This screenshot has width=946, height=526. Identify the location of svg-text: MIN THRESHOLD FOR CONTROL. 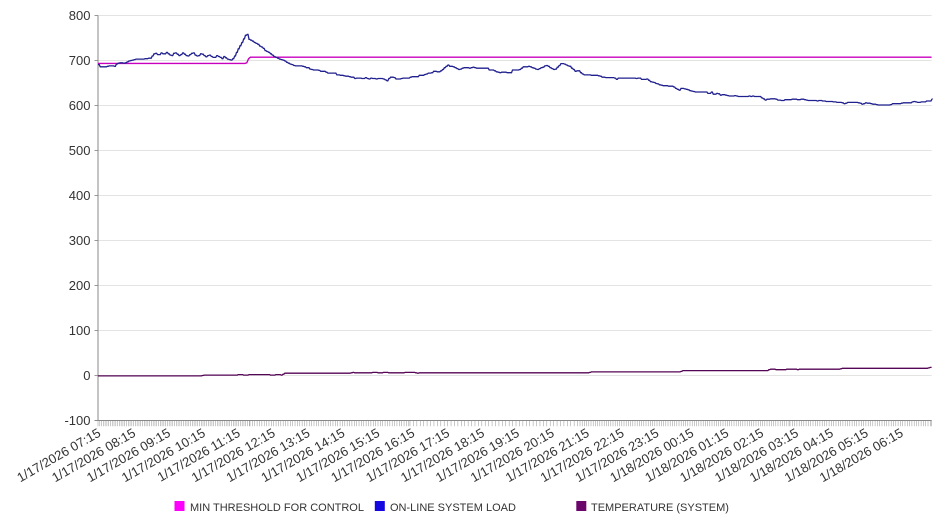
(277, 508).